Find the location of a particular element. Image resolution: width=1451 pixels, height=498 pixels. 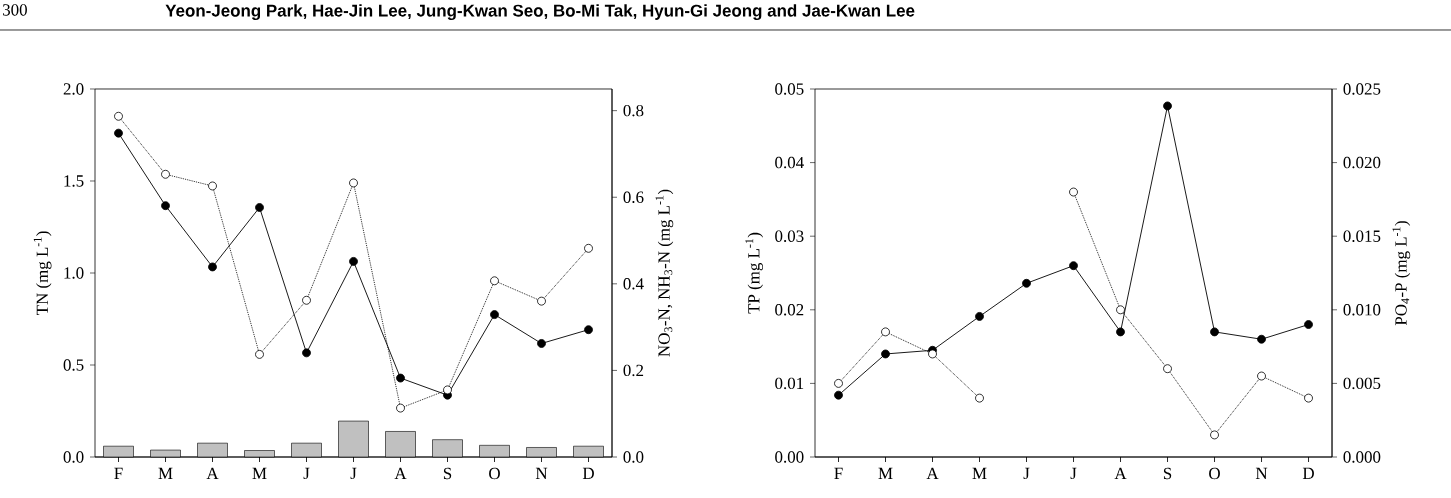

y2-tick-label: 0.8 is located at coordinates (633, 110).